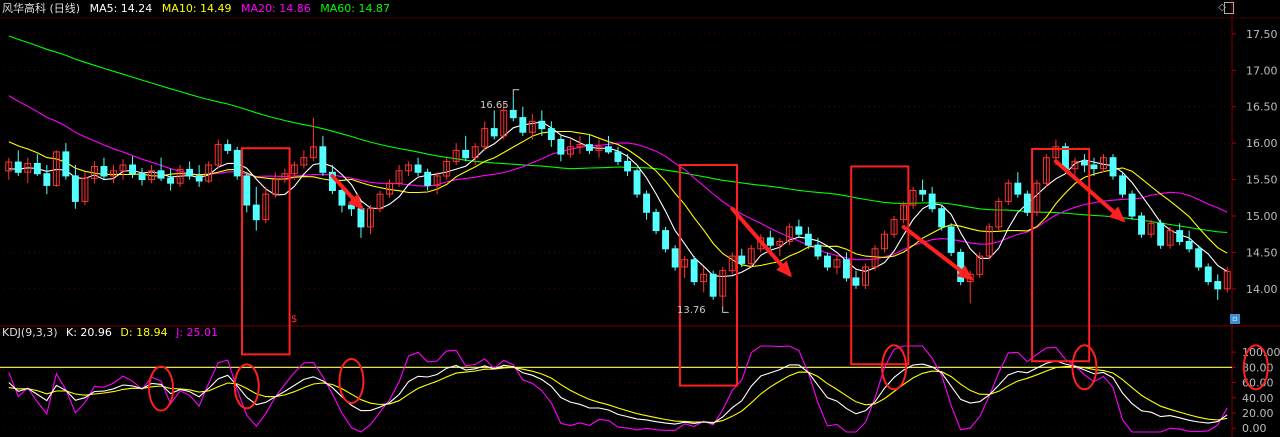  Describe the element at coordinates (1229, 8) in the screenshot. I see `panel-toggle-icon` at that location.